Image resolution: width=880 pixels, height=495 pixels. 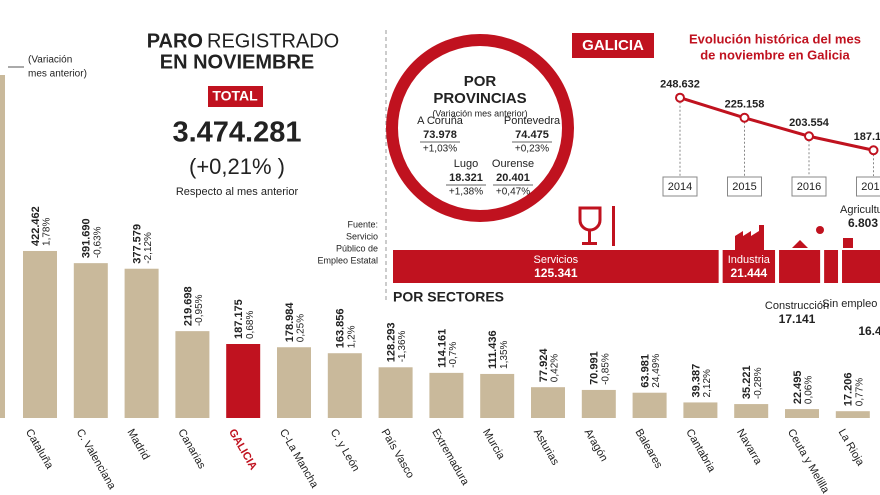 What do you see at coordinates (648, 449) in the screenshot?
I see `category-label: Baleares` at bounding box center [648, 449].